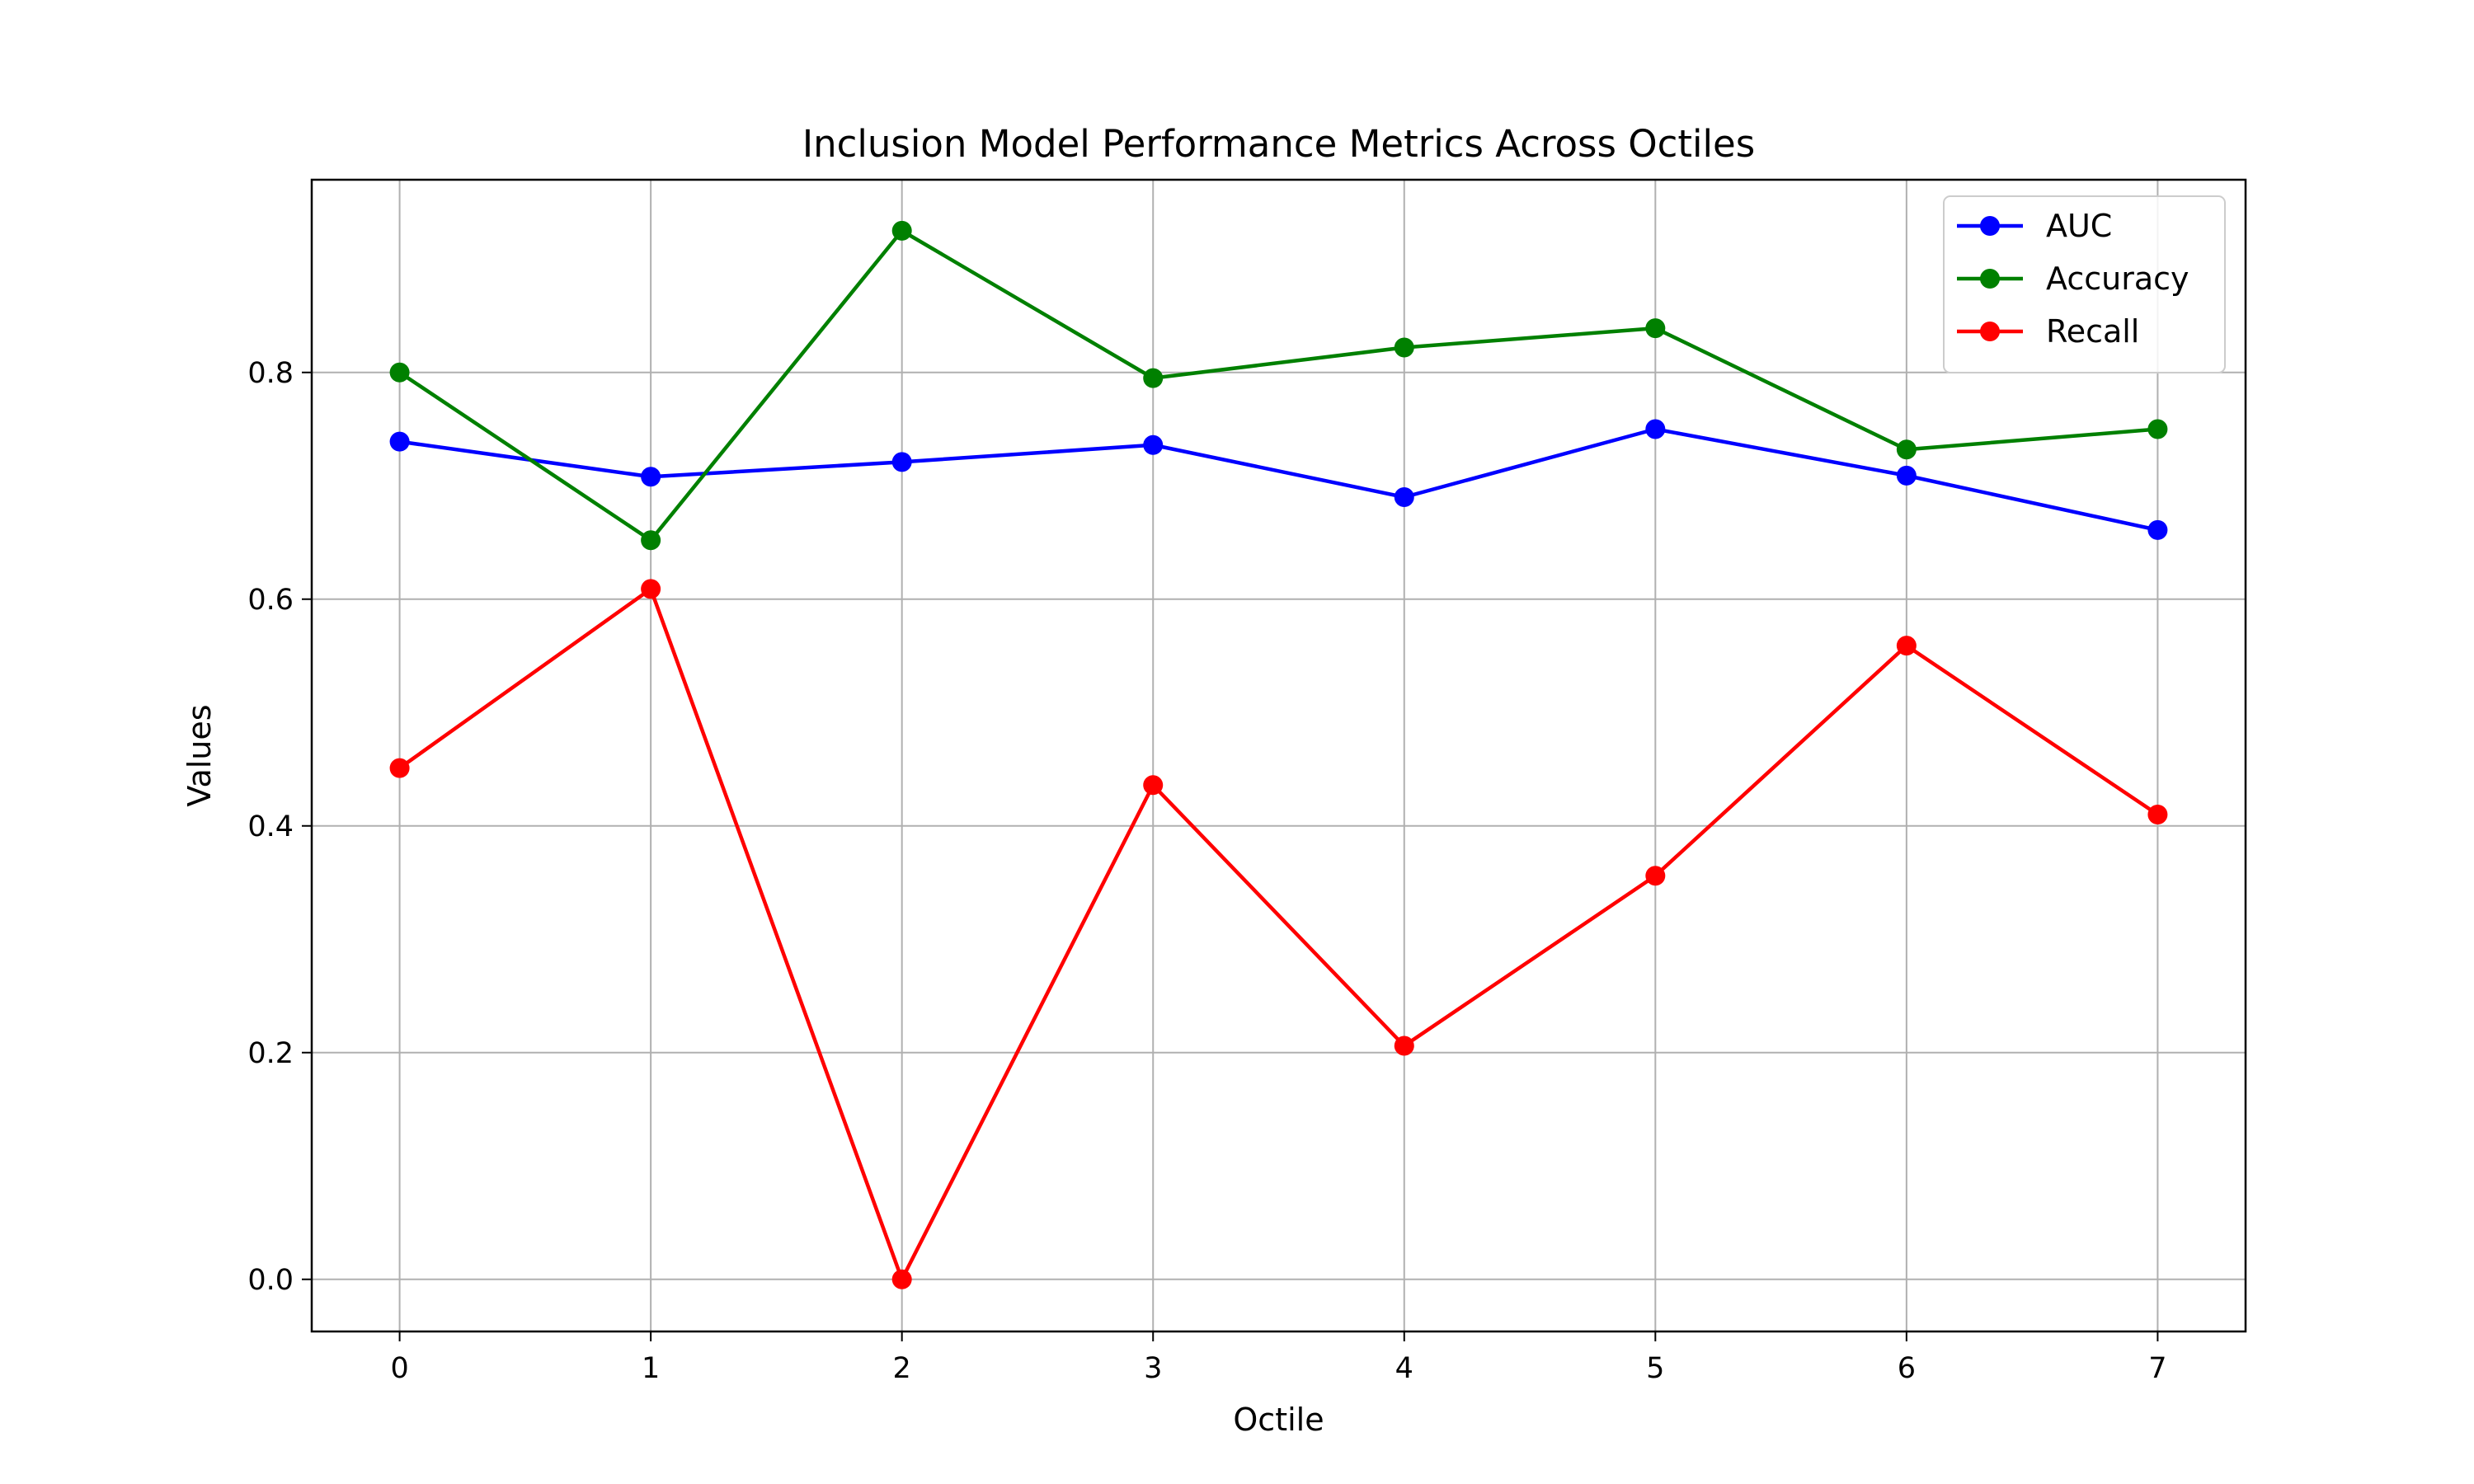 The height and width of the screenshot is (1484, 2474). I want to click on x-tick-label: 4, so click(1404, 1368).